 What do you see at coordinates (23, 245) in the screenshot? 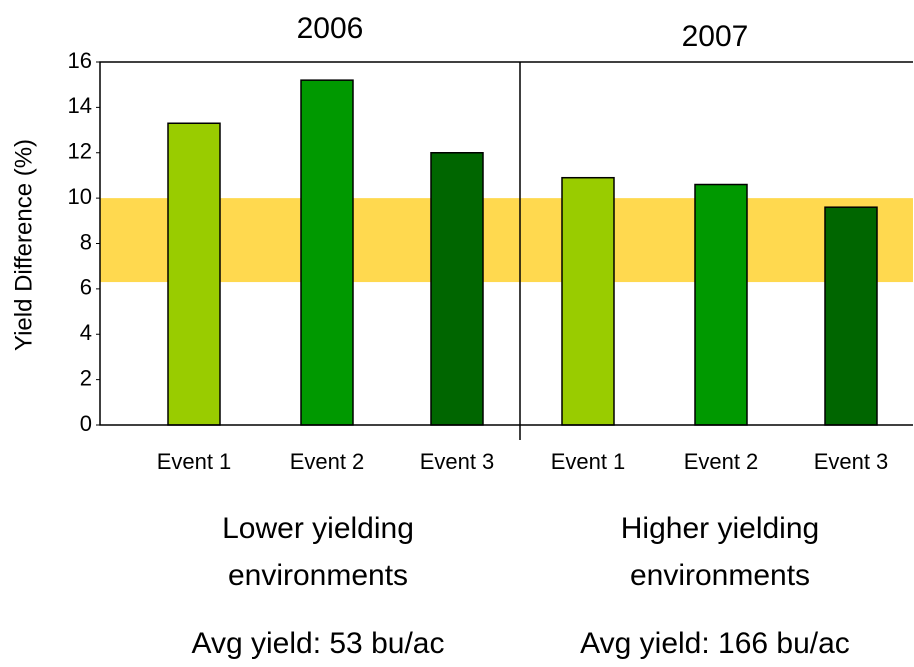
I see `y-axis-label: Yield Difference (%)` at bounding box center [23, 245].